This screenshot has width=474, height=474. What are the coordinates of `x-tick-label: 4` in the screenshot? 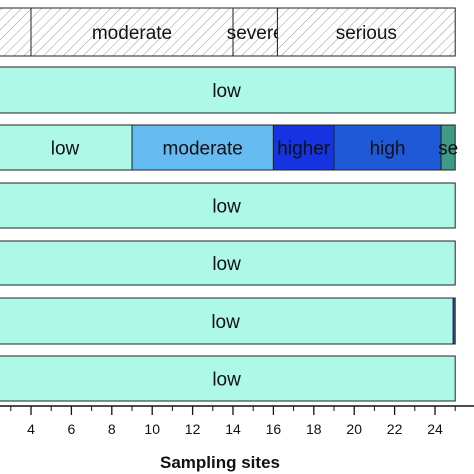 It's located at (31, 429).